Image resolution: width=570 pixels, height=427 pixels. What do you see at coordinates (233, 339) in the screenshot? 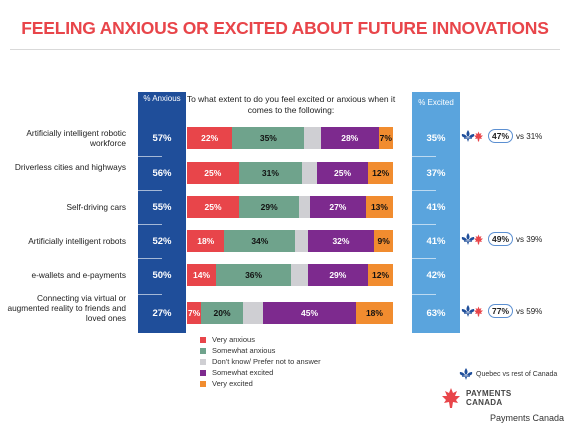
I see `legend-label: Very anxious` at bounding box center [233, 339].